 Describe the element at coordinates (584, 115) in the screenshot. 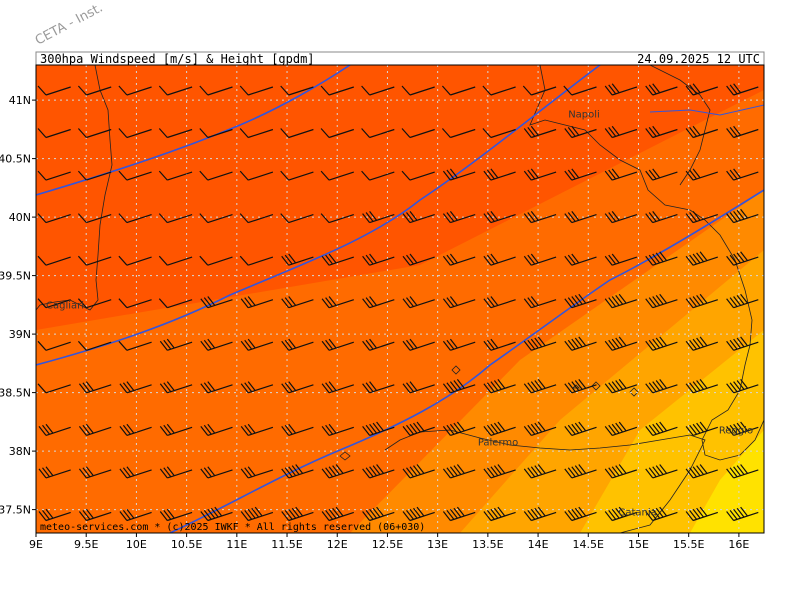

I see `city-label: Napoli` at that location.